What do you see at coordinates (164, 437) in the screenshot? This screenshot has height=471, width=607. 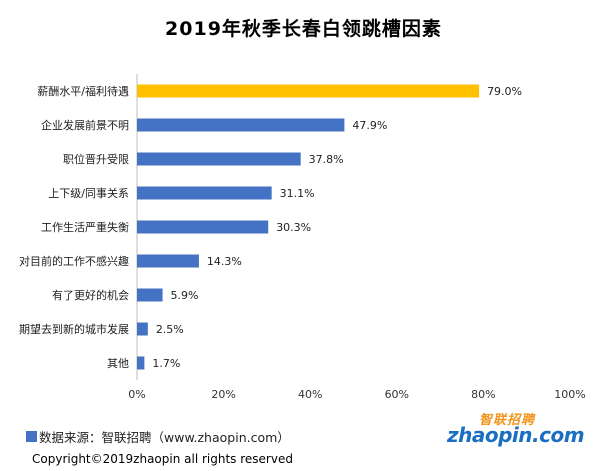 I see `source-text: 数据来源：智联招聘（www.zhaopin.com）` at bounding box center [164, 437].